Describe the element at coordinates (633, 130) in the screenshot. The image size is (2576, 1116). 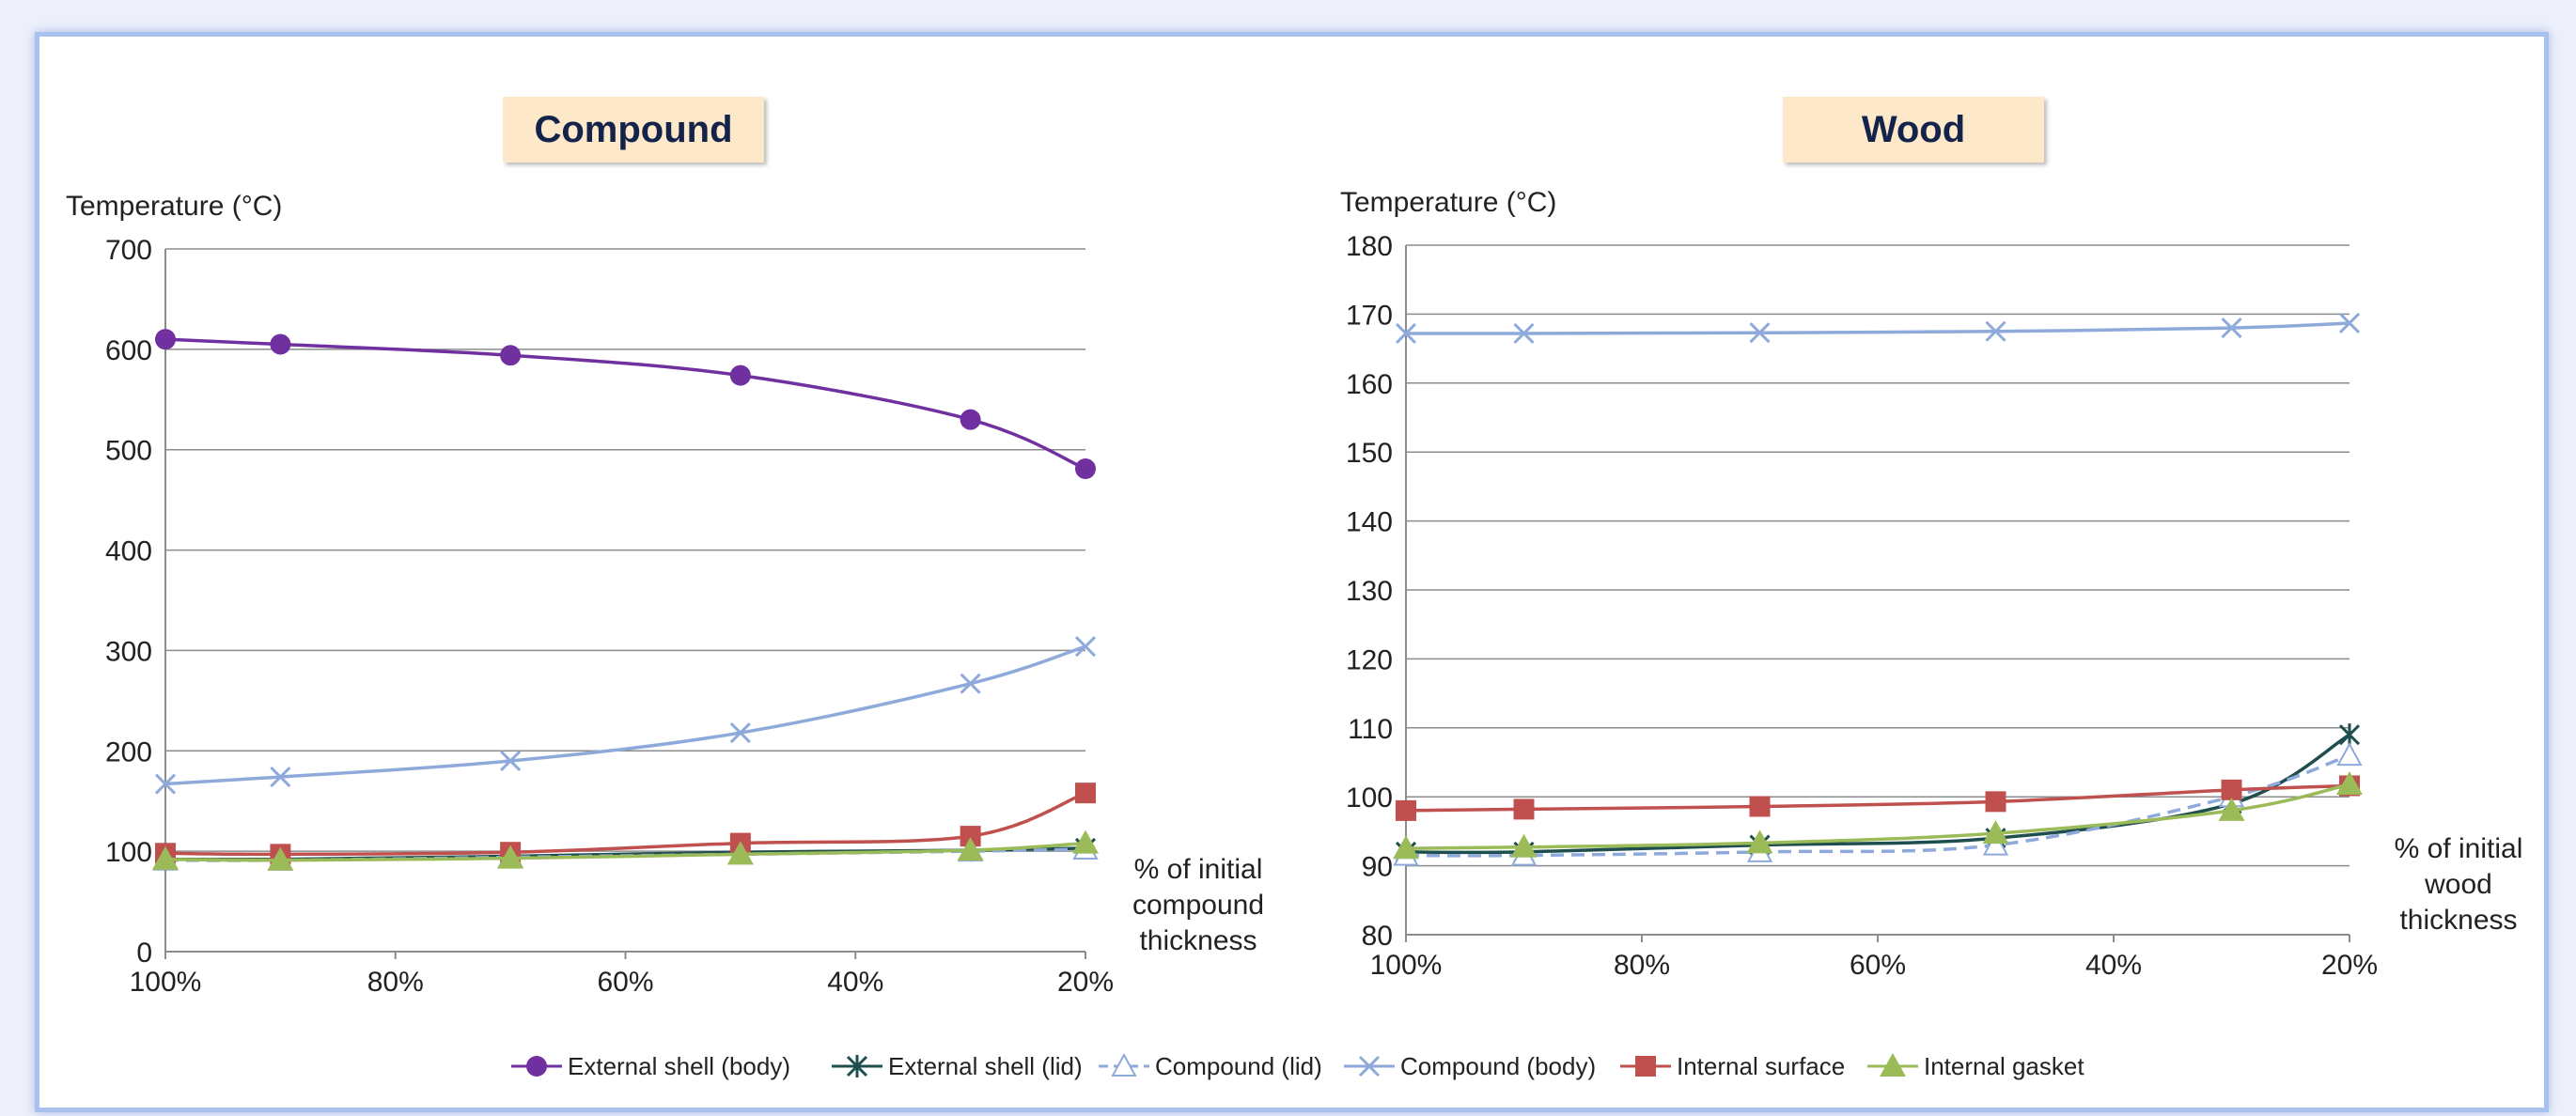
I see `compound-chart-title: Compound` at that location.